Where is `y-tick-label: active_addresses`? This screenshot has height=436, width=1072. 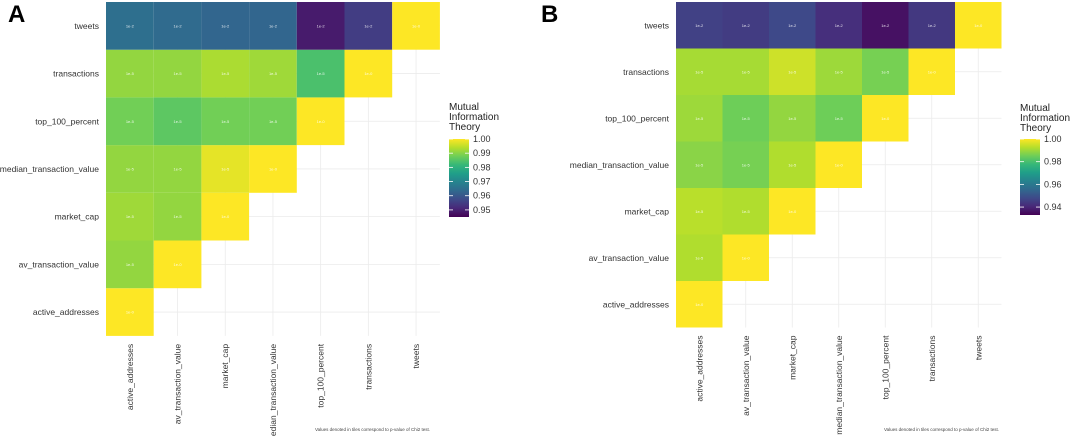 y-tick-label: active_addresses is located at coordinates (66, 312).